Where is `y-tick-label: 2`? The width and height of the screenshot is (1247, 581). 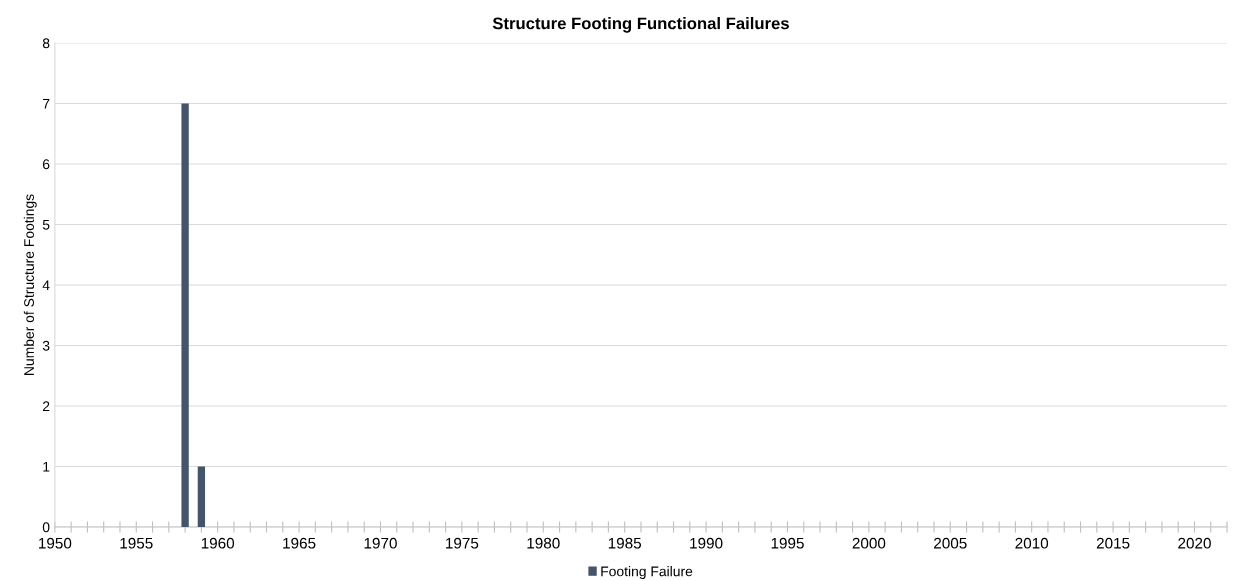
y-tick-label: 2 is located at coordinates (46, 406).